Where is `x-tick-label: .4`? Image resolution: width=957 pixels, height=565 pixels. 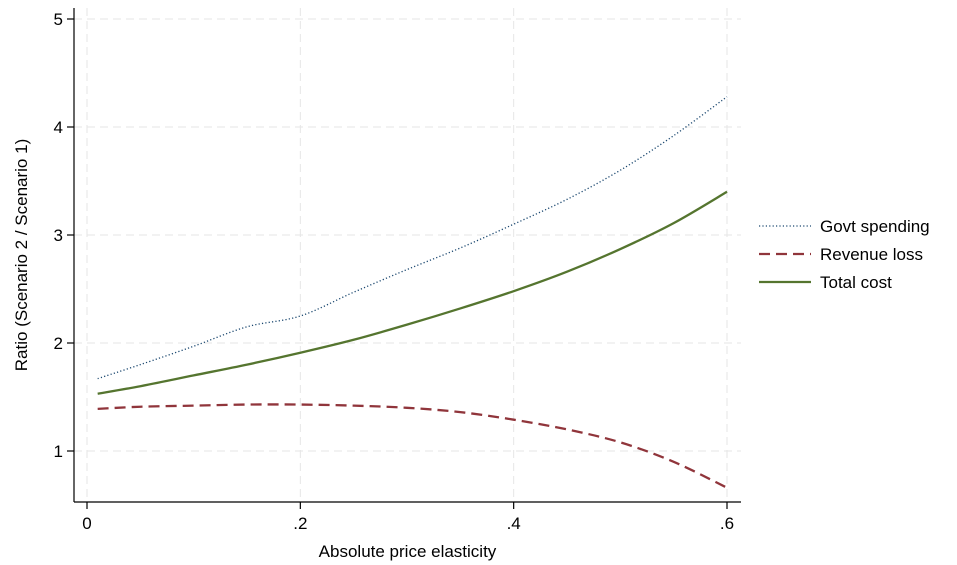
x-tick-label: .4 is located at coordinates (514, 523).